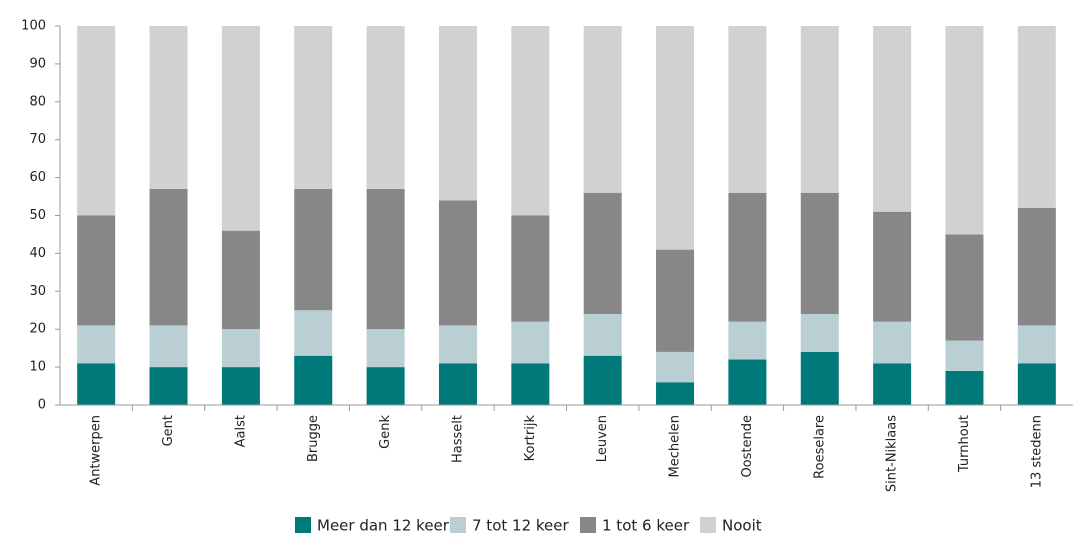  I want to click on legend-label: 1 tot 6 keer, so click(646, 526).